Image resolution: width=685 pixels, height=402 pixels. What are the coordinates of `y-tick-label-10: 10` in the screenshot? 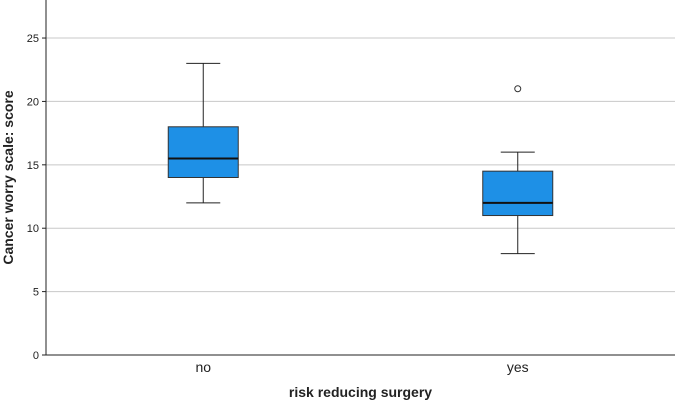 It's located at (33, 229).